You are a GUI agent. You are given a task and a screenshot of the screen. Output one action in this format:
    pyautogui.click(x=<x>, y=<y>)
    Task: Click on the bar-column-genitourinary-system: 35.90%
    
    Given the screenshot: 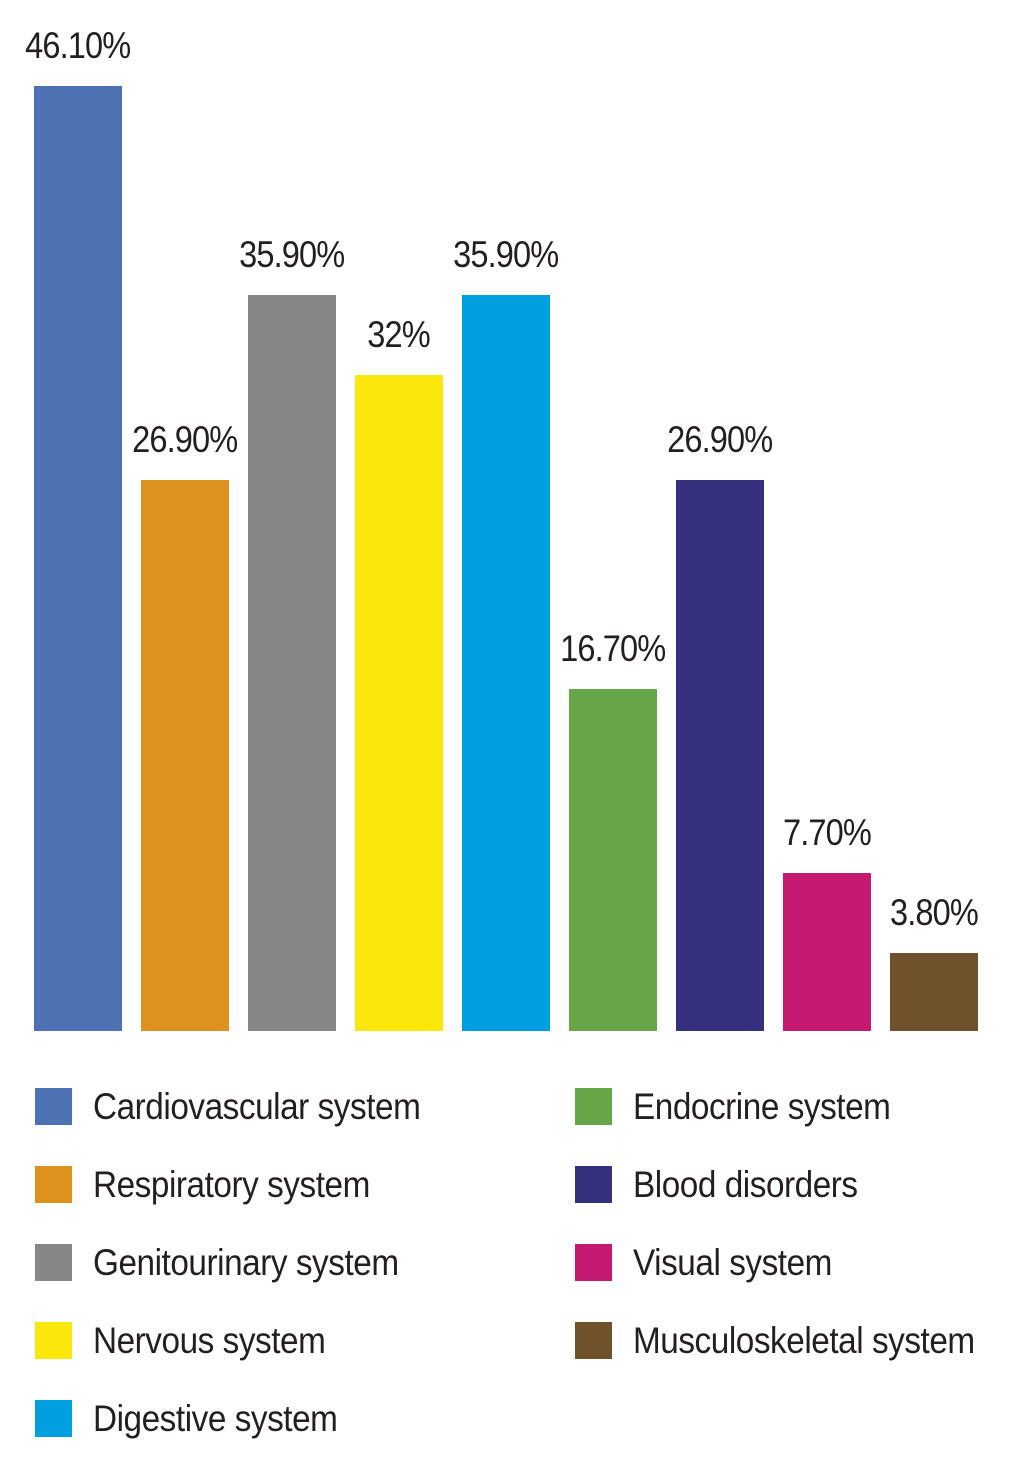 What is the action you would take?
    pyautogui.click(x=292, y=633)
    